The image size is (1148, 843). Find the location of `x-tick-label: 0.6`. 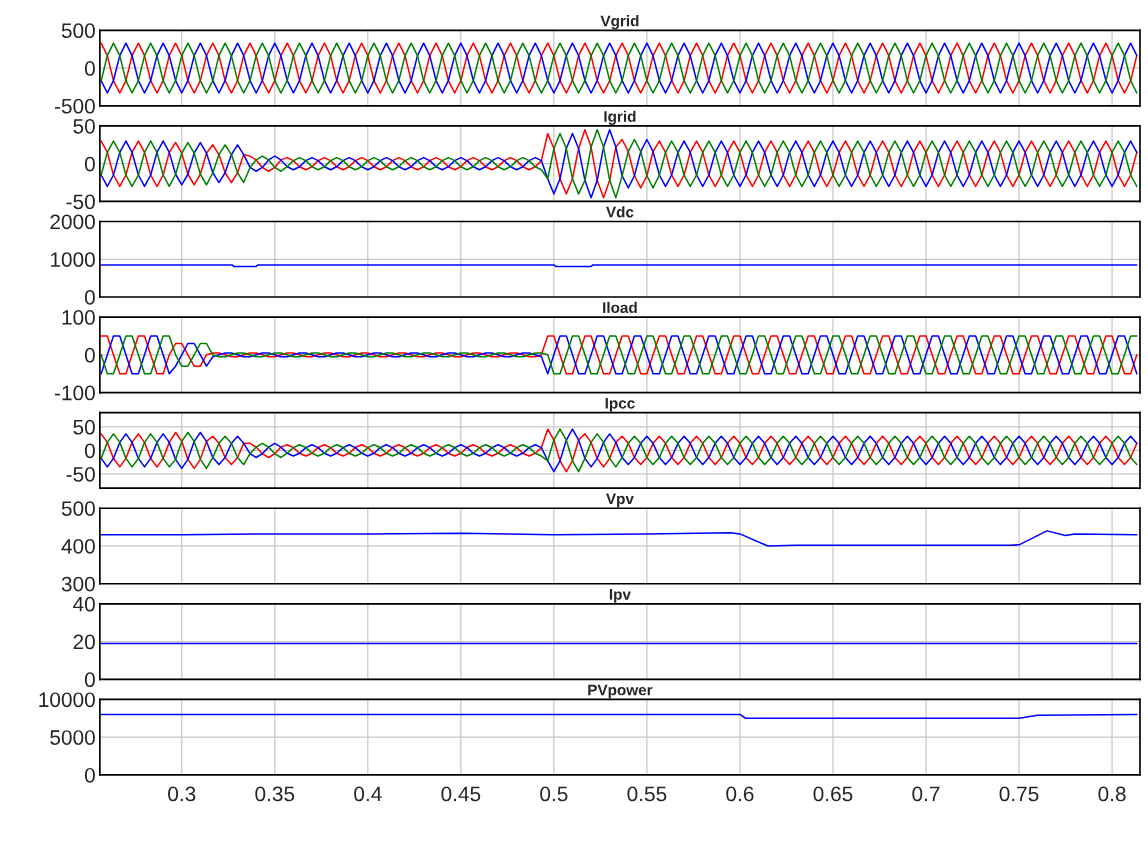

x-tick-label: 0.6 is located at coordinates (740, 794).